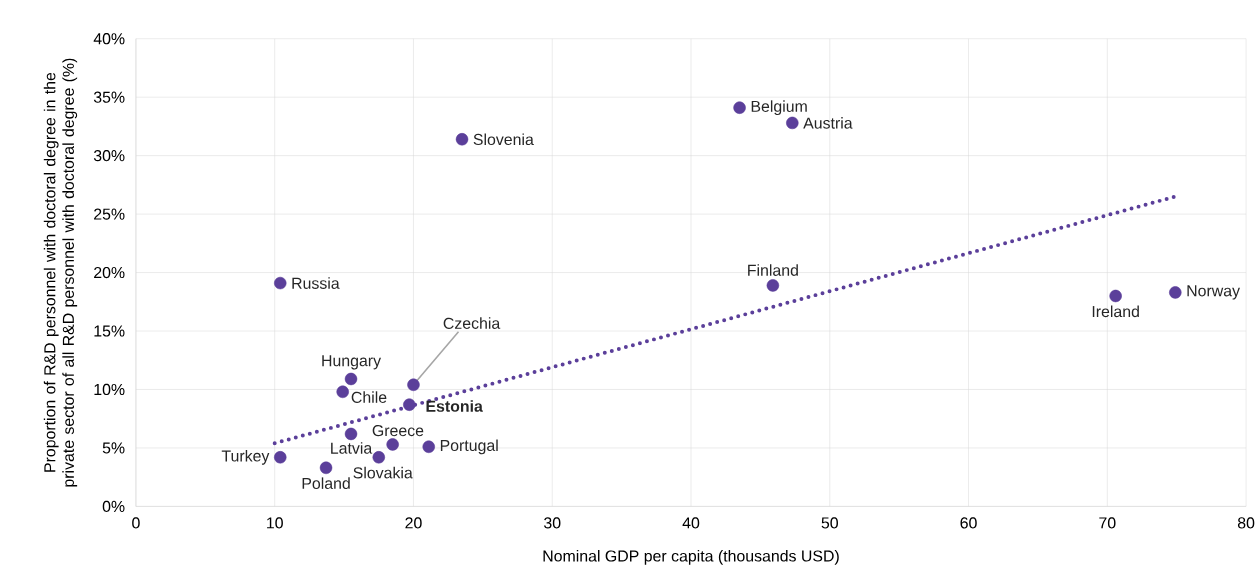 The image size is (1259, 587). I want to click on annotation: Austria, so click(828, 123).